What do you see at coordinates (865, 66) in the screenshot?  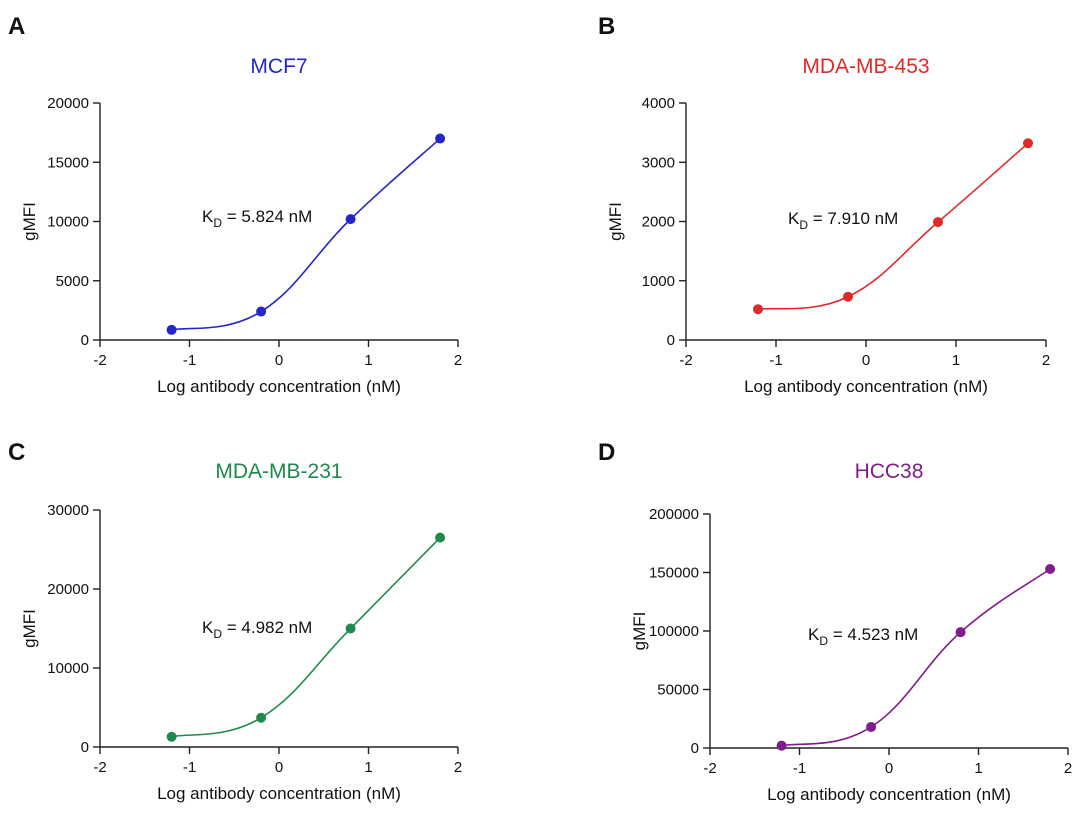 I see `chart-title: MDA-MB-453` at bounding box center [865, 66].